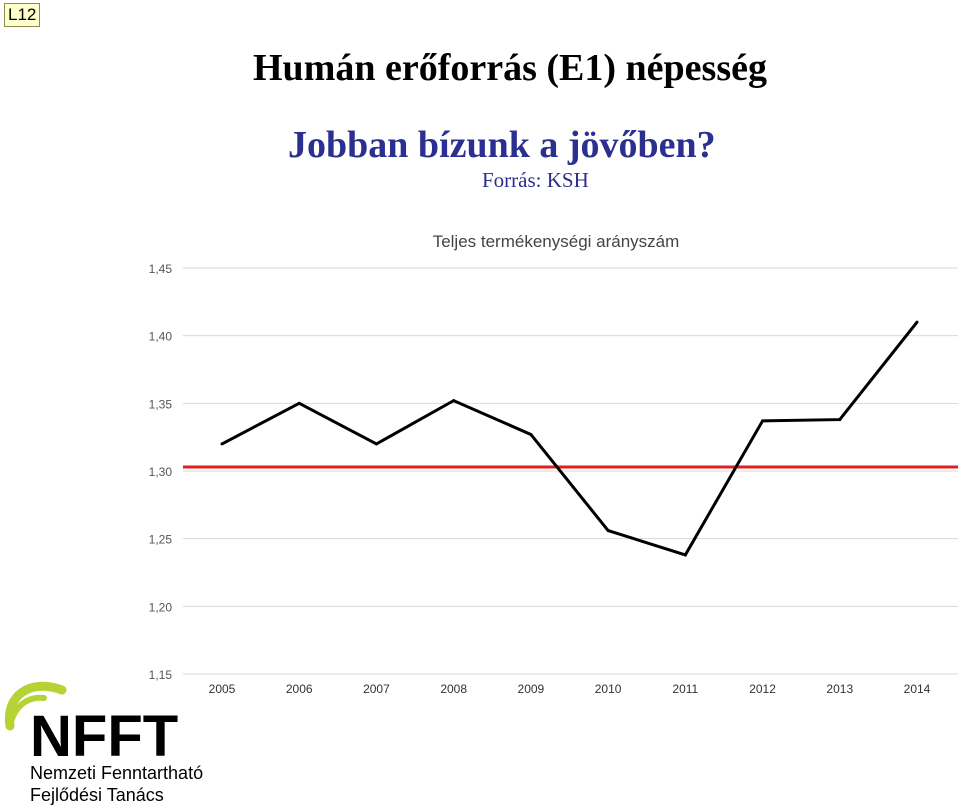 This screenshot has width=960, height=806. I want to click on logo-name-line1: Nemzeti Fenntartható, so click(117, 773).